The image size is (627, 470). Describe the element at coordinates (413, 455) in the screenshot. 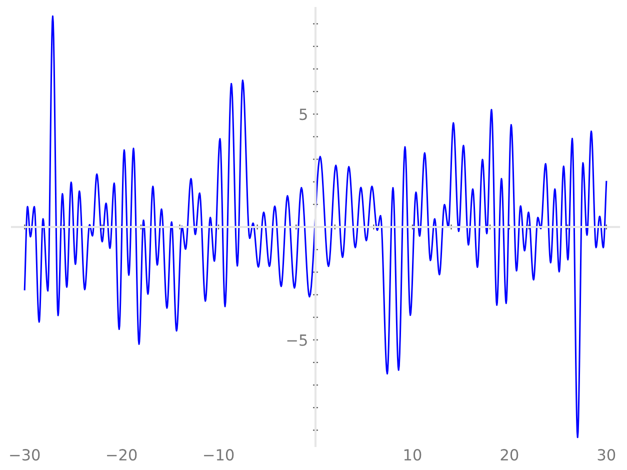

I see `x-tick-label: 10` at that location.